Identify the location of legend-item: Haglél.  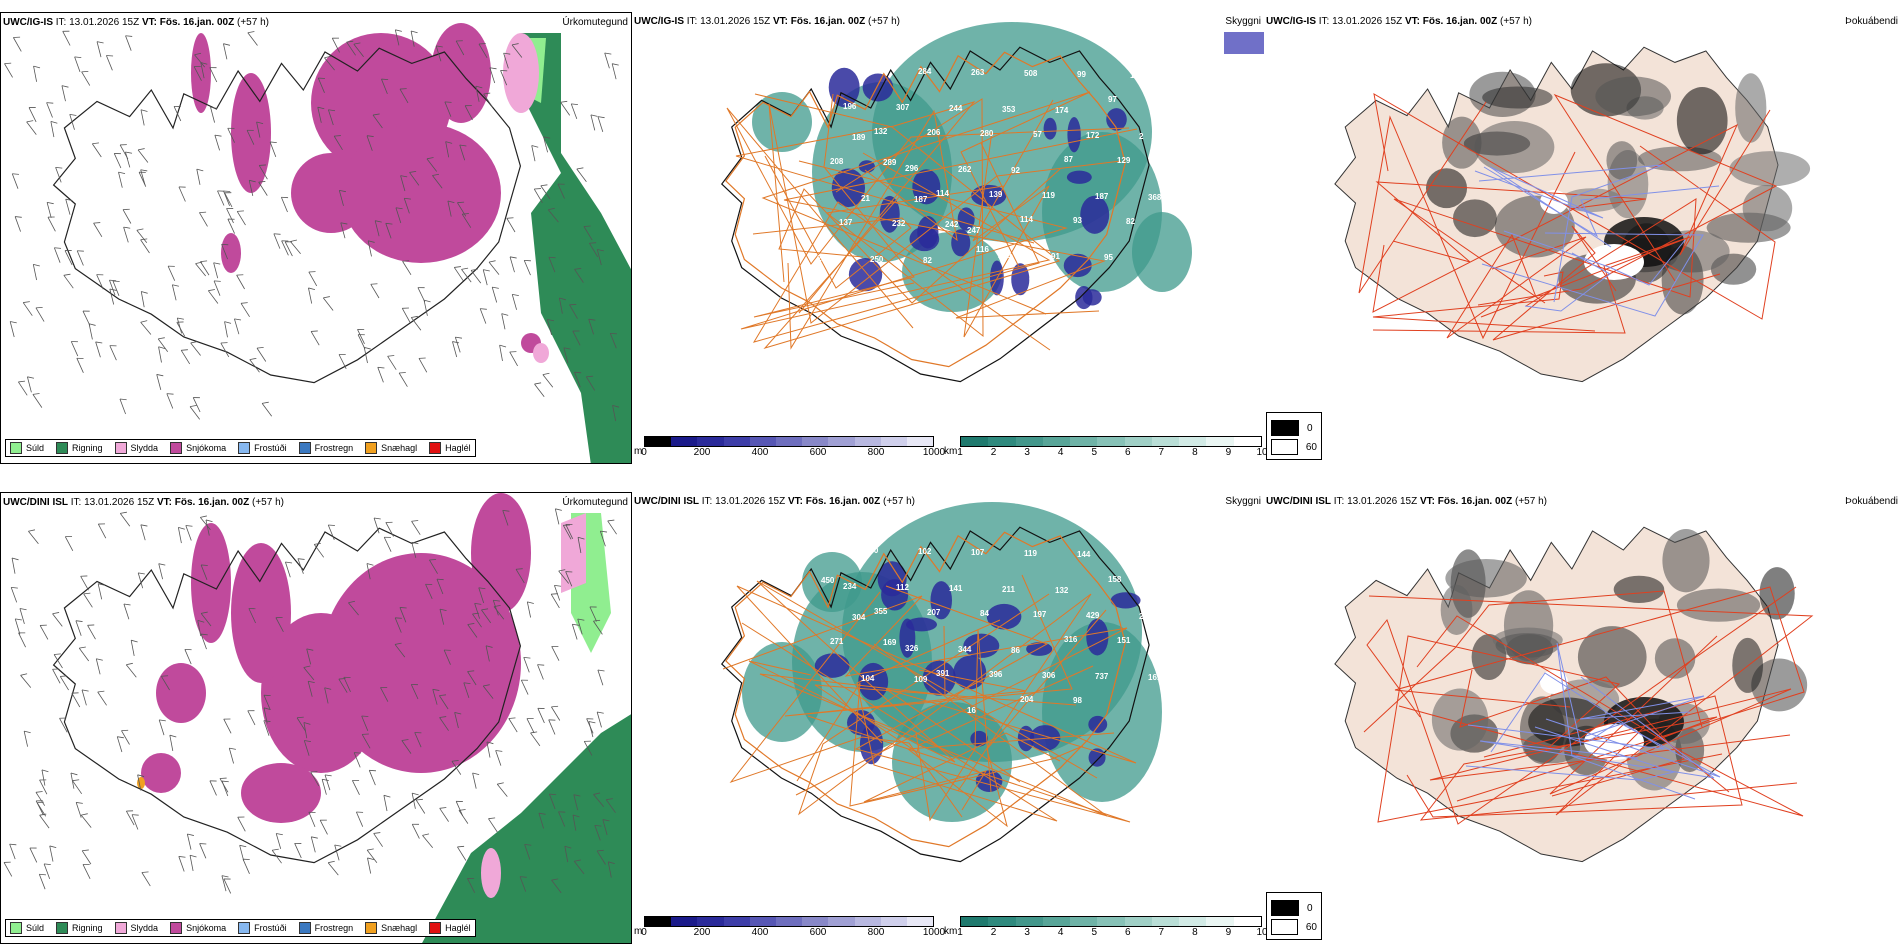
(450, 928).